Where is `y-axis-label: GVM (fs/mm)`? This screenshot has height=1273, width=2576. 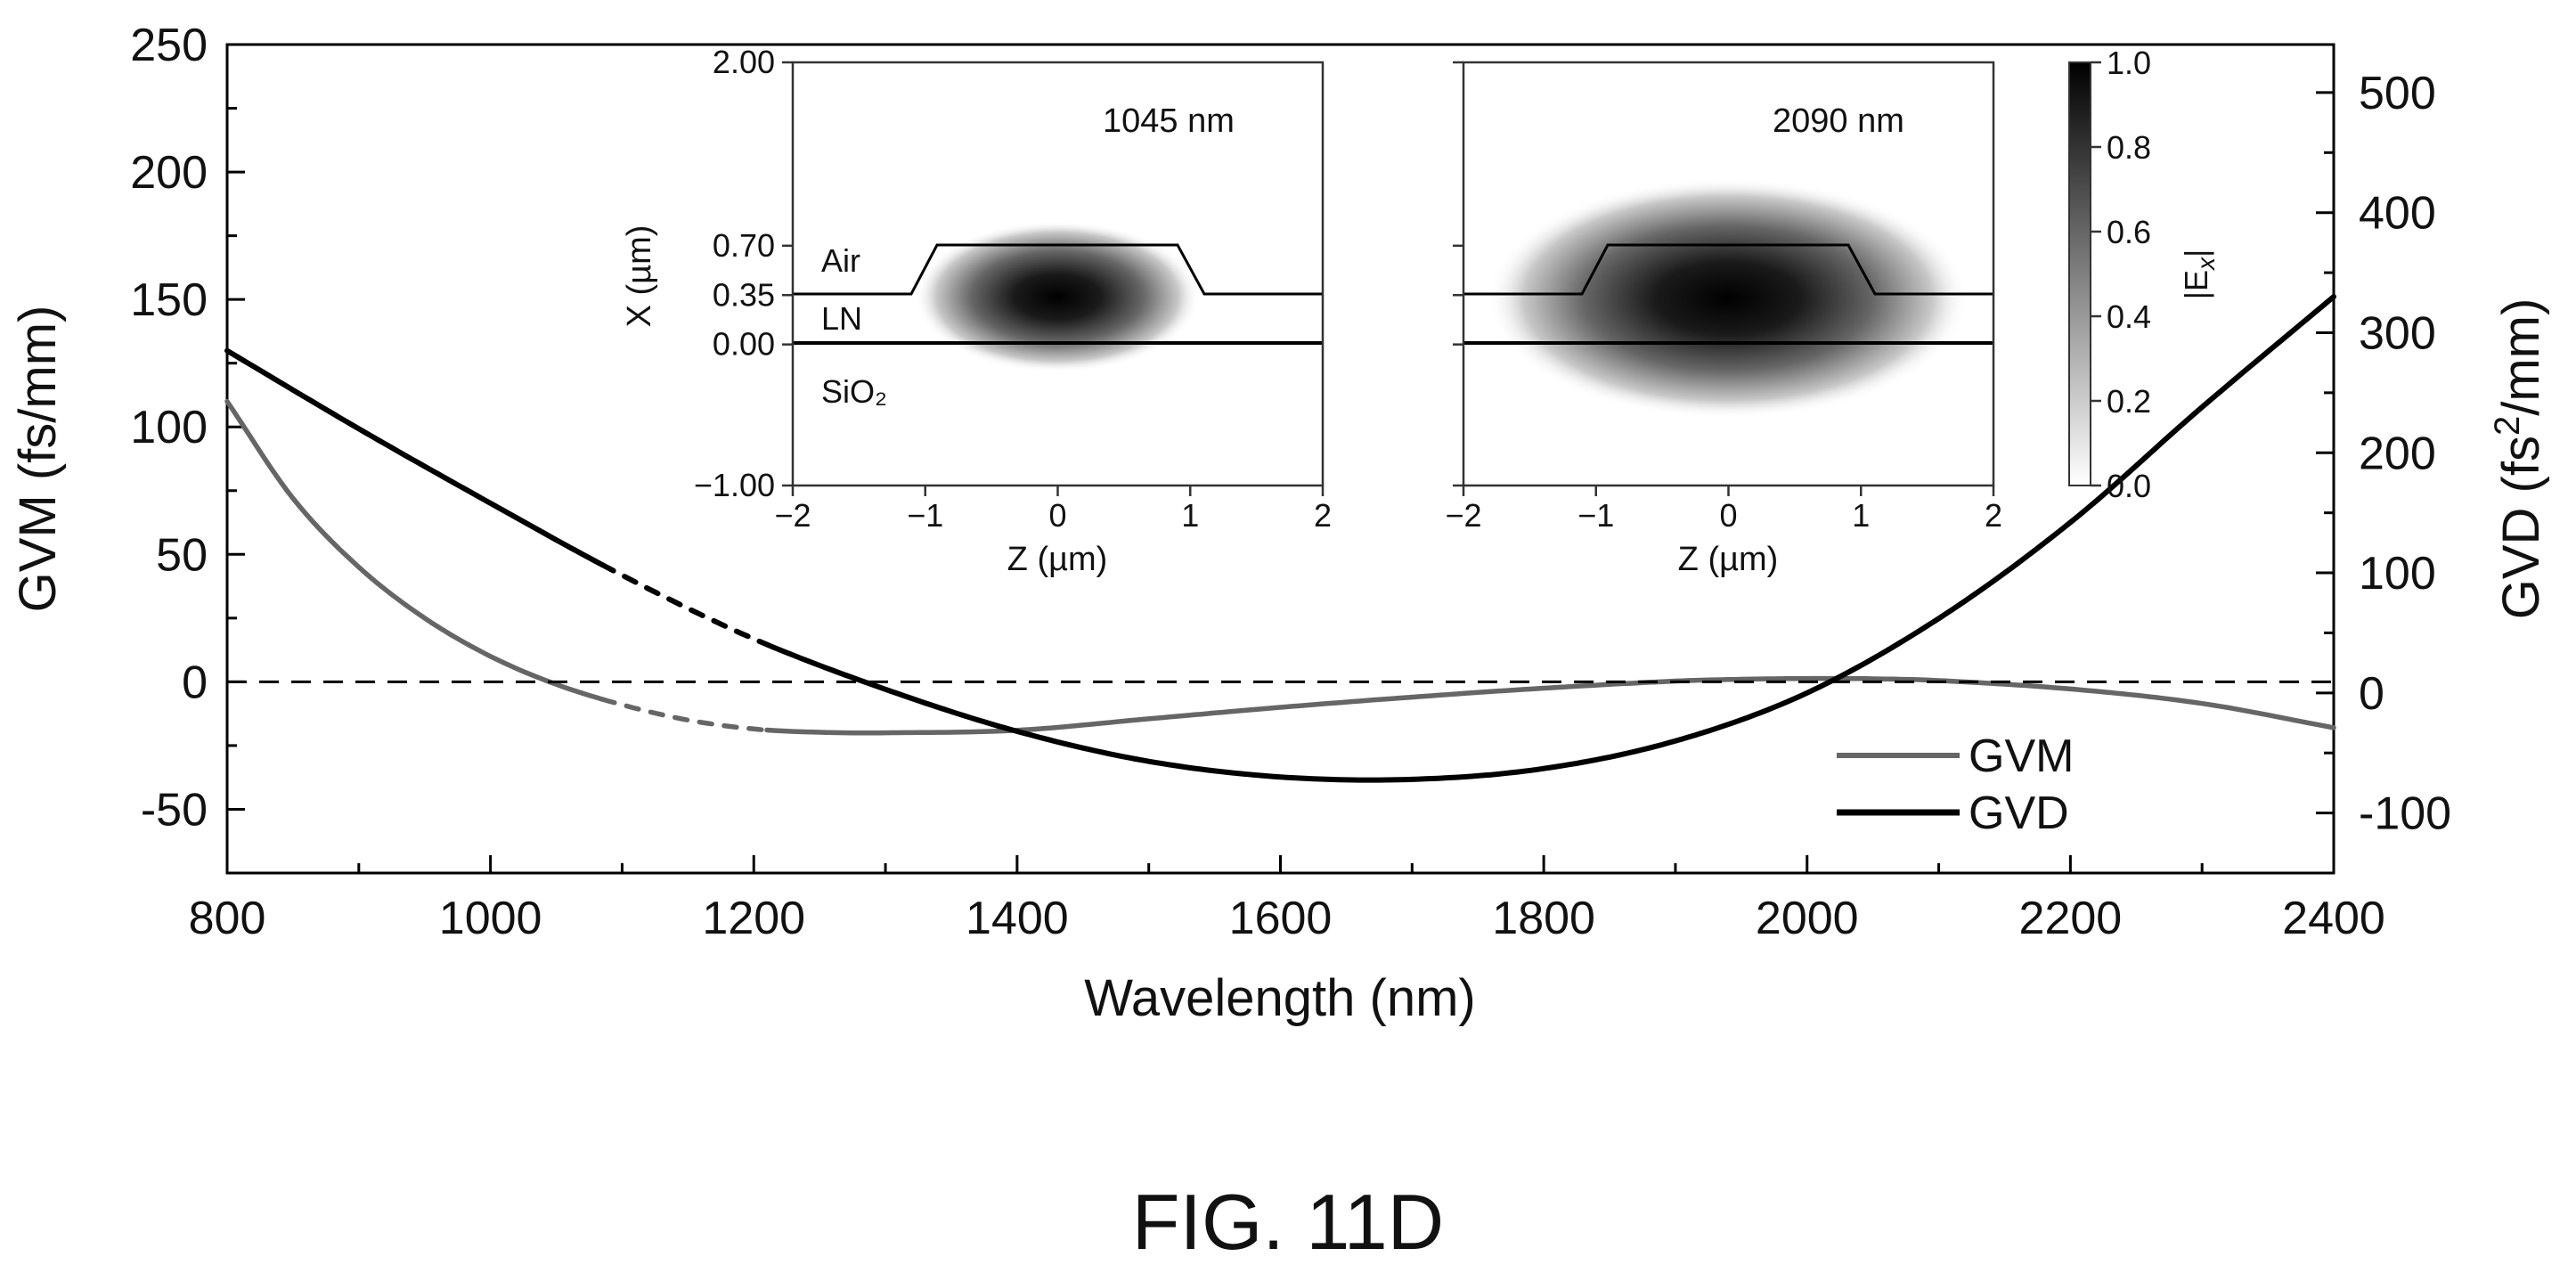
y-axis-label: GVM (fs/mm) is located at coordinates (38, 460).